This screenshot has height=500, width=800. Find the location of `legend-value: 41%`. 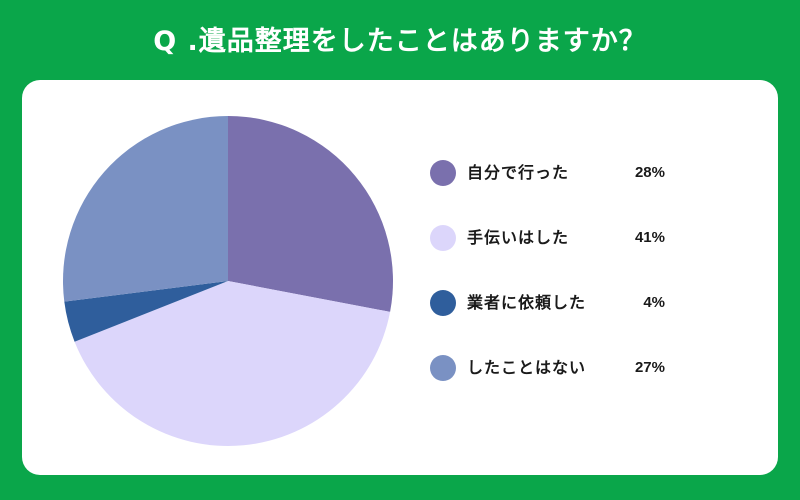

legend-value: 41% is located at coordinates (649, 237).